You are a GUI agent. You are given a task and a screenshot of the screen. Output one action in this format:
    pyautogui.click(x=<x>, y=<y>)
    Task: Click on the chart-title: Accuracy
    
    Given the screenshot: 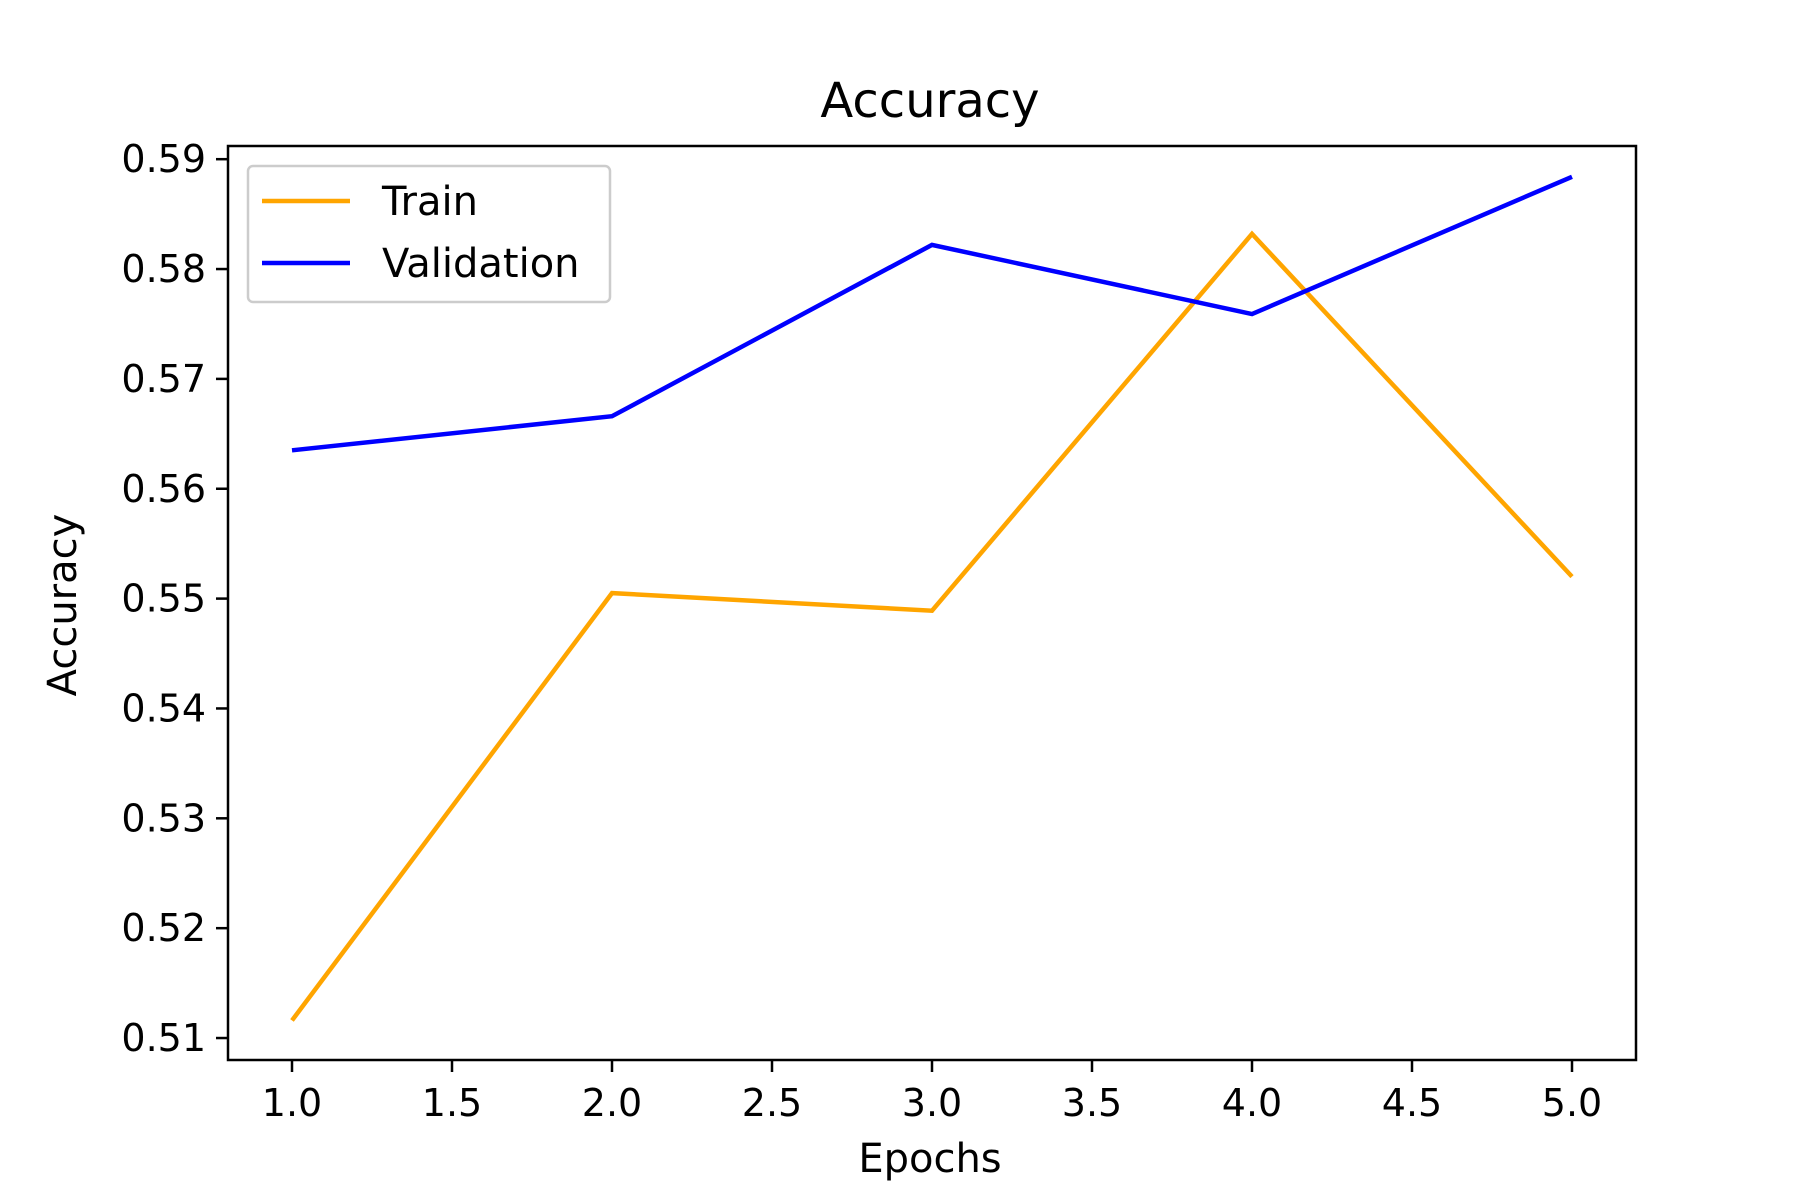 What is the action you would take?
    pyautogui.click(x=929, y=101)
    